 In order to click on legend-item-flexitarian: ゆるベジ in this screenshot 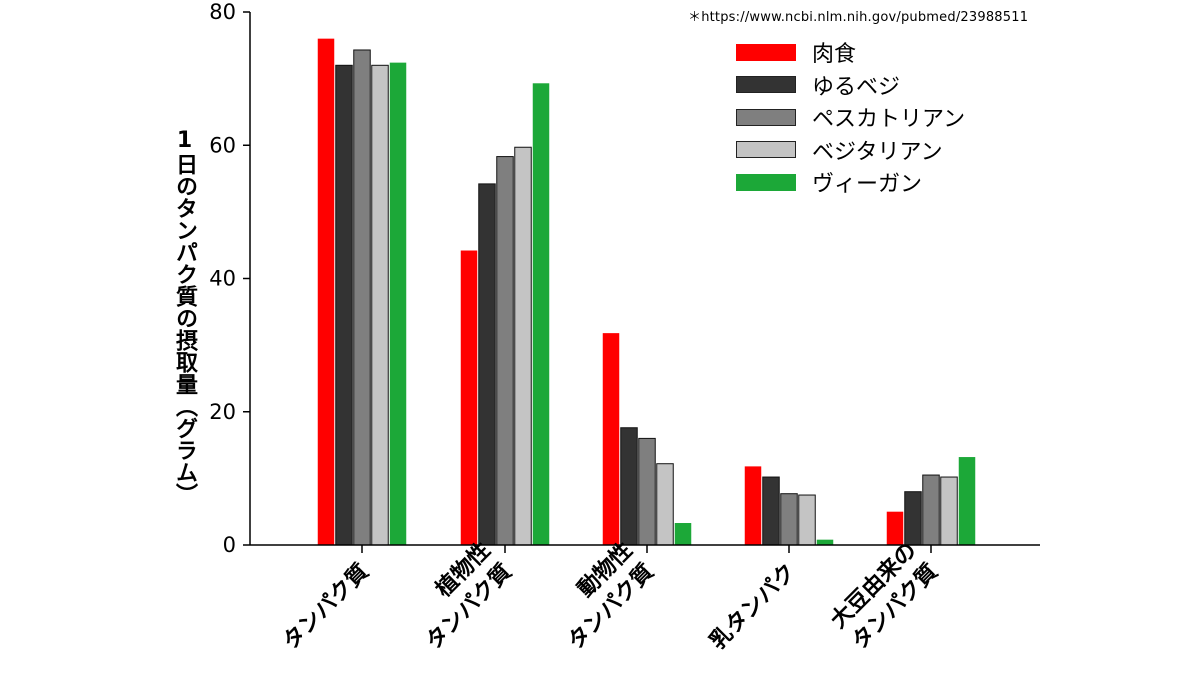, I will do `click(850, 85)`.